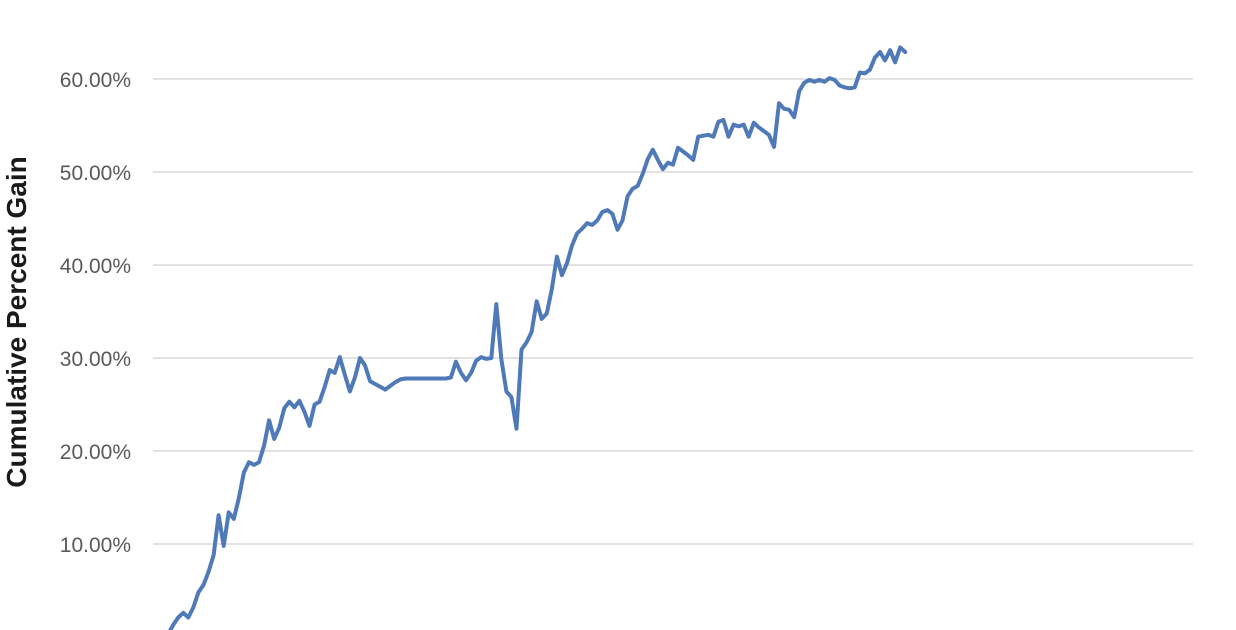  What do you see at coordinates (95, 545) in the screenshot?
I see `y-tick-label-10: 10.00%` at bounding box center [95, 545].